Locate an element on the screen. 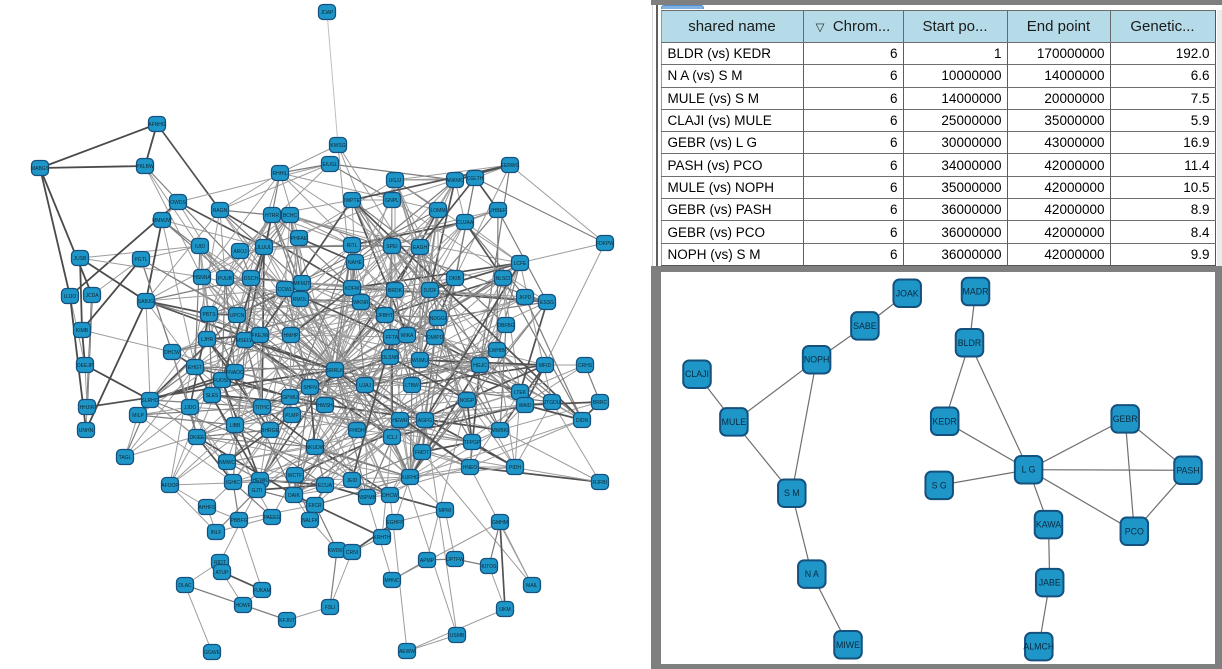 Image resolution: width=1222 pixels, height=669 pixels. svg-text: PKLBW is located at coordinates (145, 167).